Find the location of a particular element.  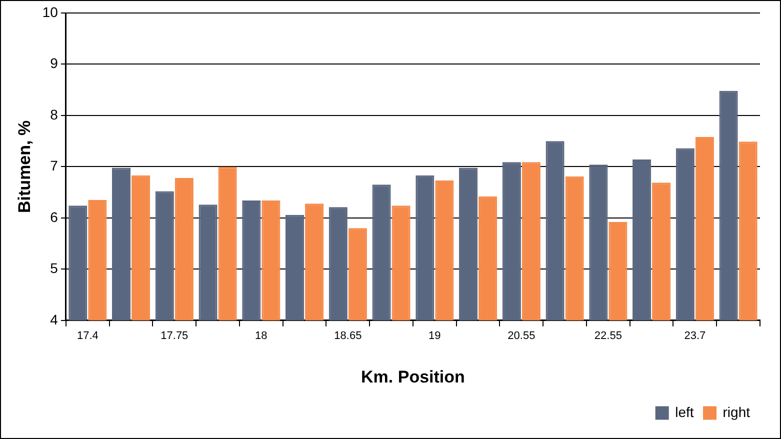

y-tick-label: 8 is located at coordinates (54, 114).